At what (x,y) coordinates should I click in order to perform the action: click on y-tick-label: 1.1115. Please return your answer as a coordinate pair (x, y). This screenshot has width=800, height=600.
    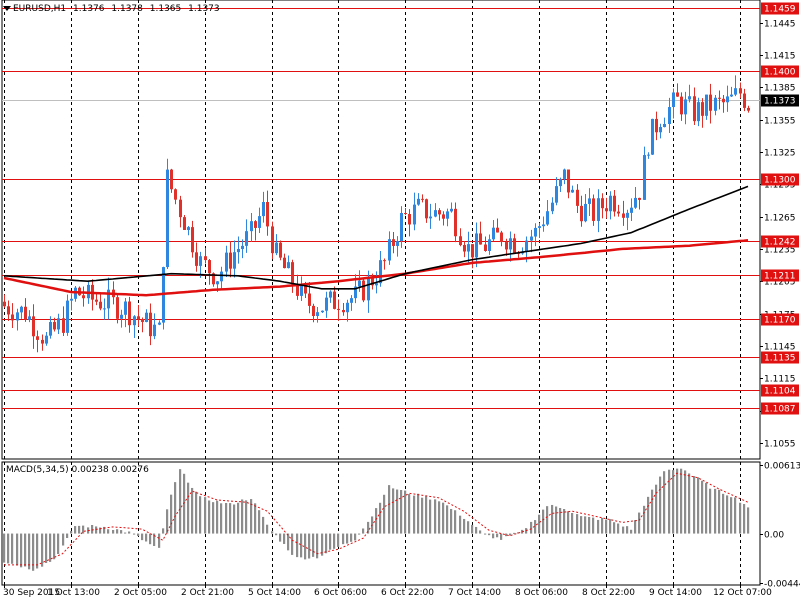
    Looking at the image, I should click on (780, 380).